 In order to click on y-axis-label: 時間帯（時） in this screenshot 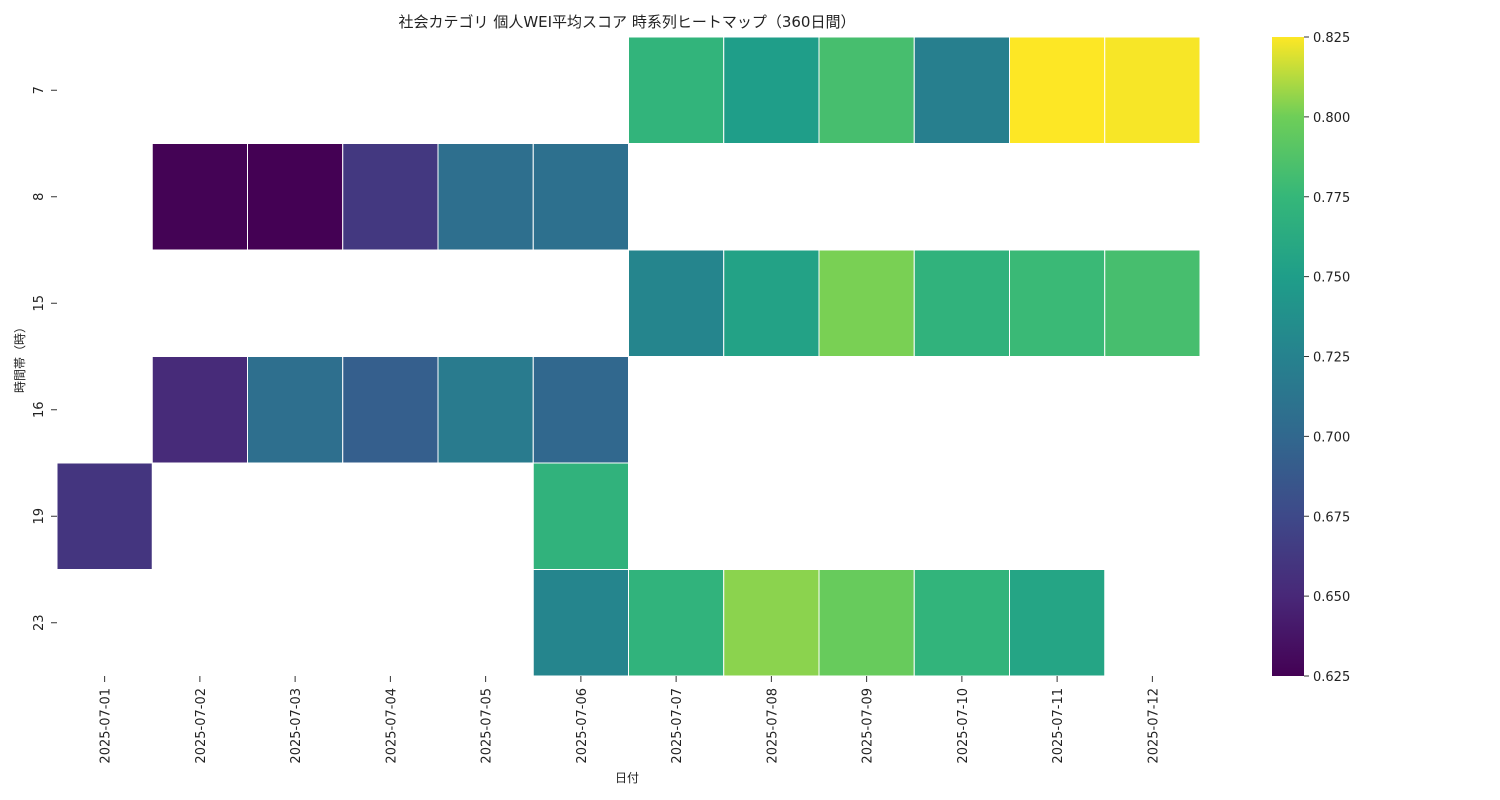, I will do `click(20, 357)`.